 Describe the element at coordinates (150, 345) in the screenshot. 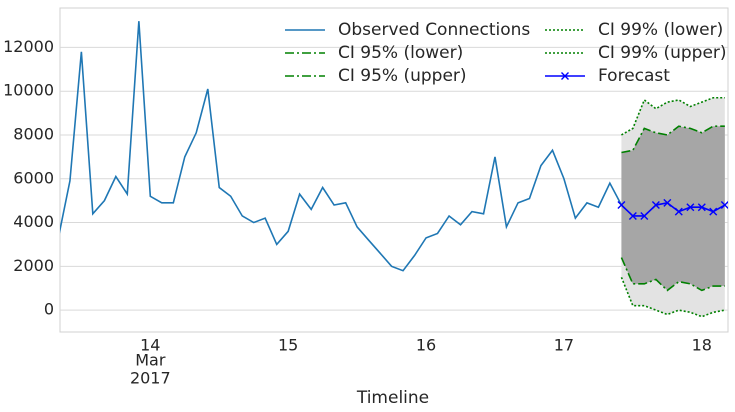

I see `x-tick-label: 14` at that location.